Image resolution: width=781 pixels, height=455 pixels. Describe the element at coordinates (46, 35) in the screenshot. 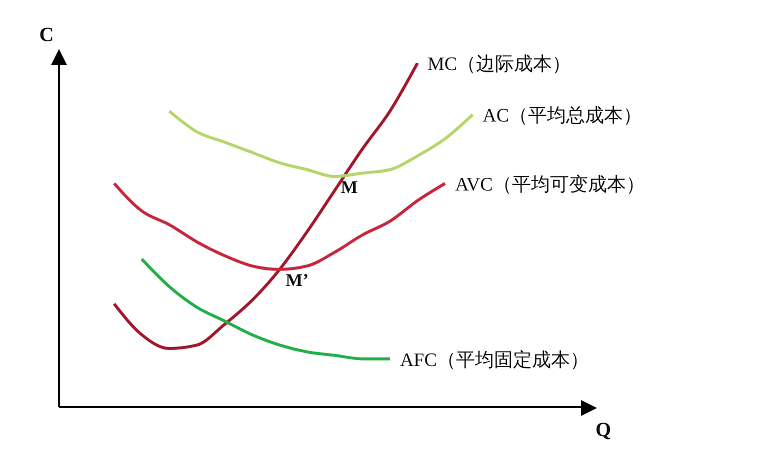

I see `y-axis-title: C` at that location.